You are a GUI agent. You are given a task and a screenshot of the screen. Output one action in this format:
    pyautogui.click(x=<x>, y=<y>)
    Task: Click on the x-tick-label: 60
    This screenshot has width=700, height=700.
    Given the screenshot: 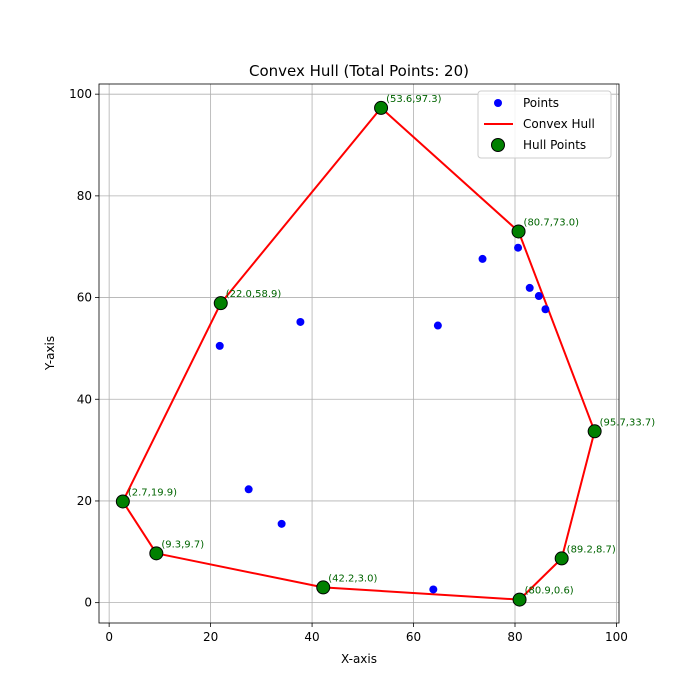 What is the action you would take?
    pyautogui.click(x=413, y=637)
    